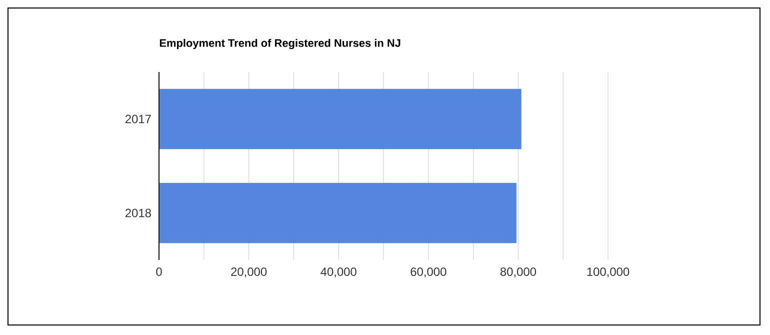 This screenshot has width=770, height=335. What do you see at coordinates (138, 119) in the screenshot?
I see `y-tick-label: 2017` at bounding box center [138, 119].